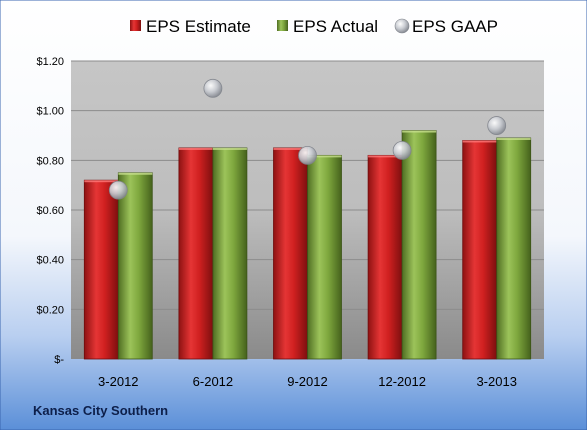  What do you see at coordinates (198, 26) in the screenshot?
I see `legend-label: EPS Estimate` at bounding box center [198, 26].